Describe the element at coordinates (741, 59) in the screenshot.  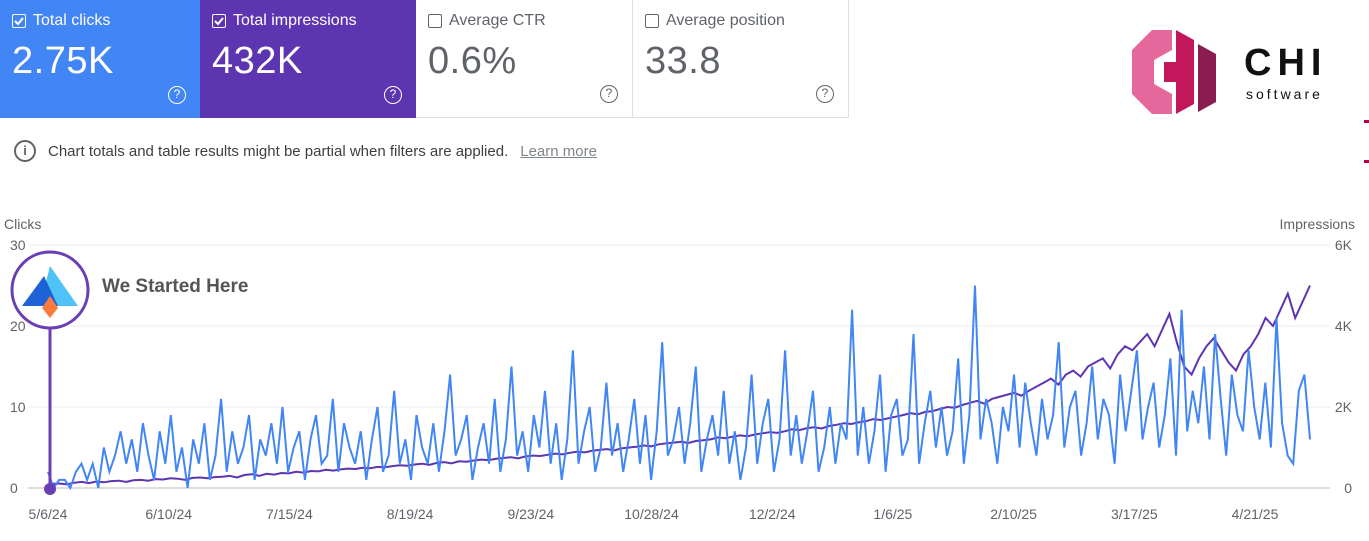
I see `metric-card-position: Average position 33.8 ?` at that location.